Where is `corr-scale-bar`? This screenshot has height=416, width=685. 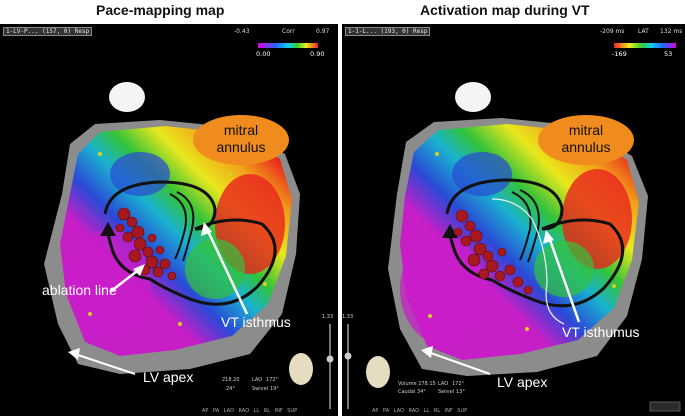
corr-scale-bar is located at coordinates (288, 45).